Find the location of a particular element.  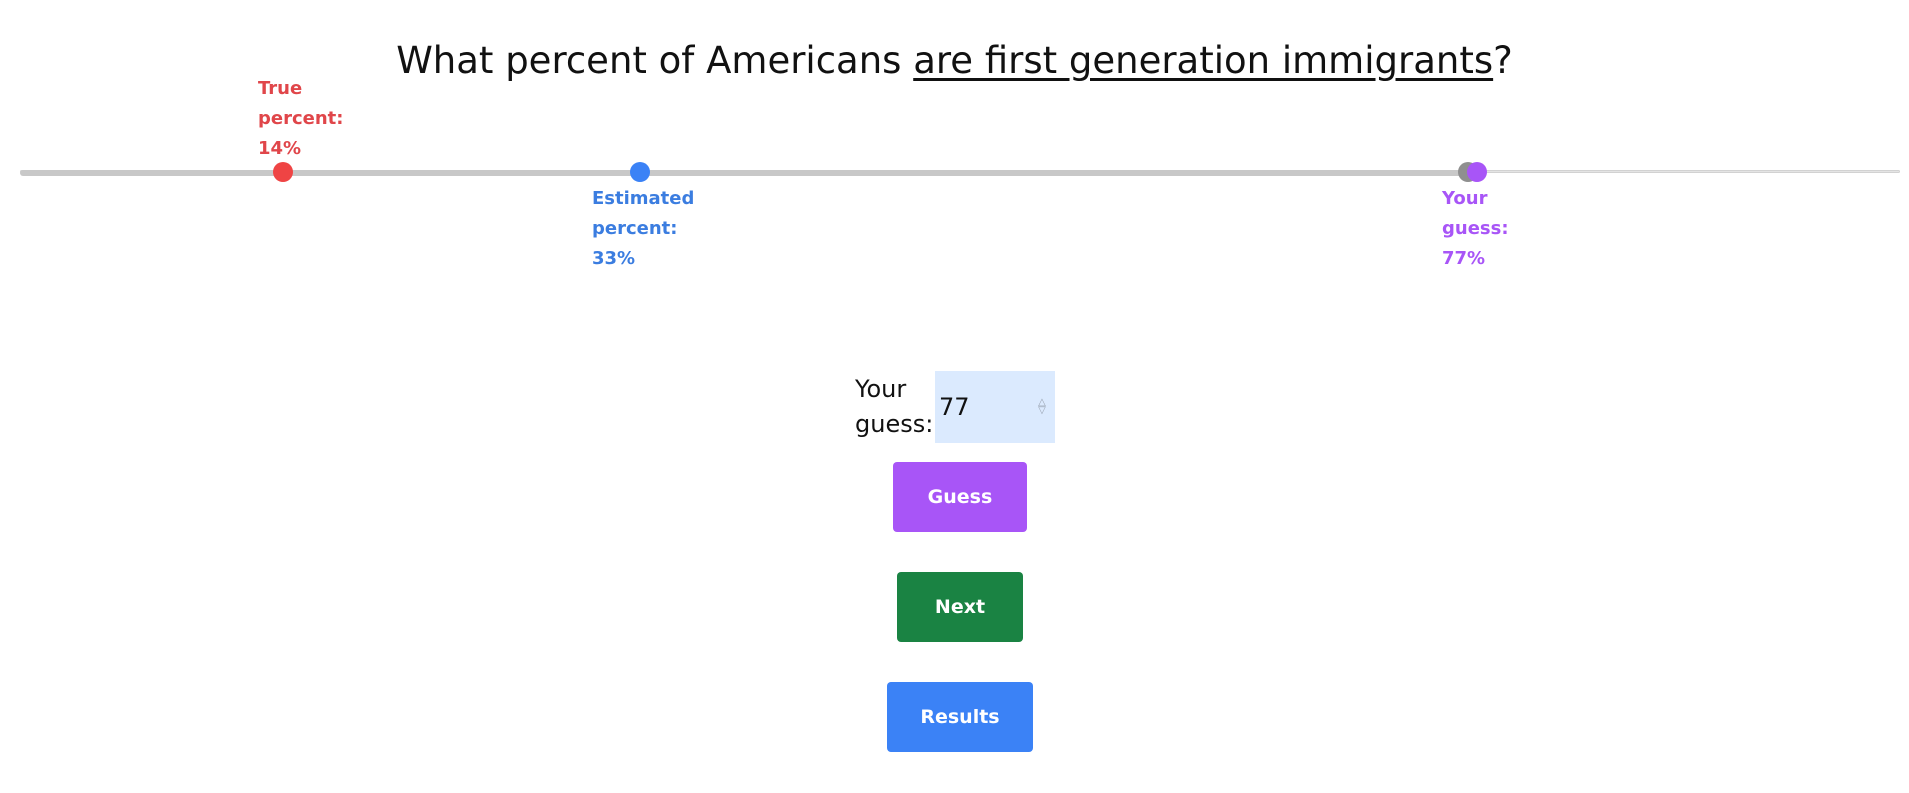

your-guess-label-line2: guess: is located at coordinates (1475, 228).